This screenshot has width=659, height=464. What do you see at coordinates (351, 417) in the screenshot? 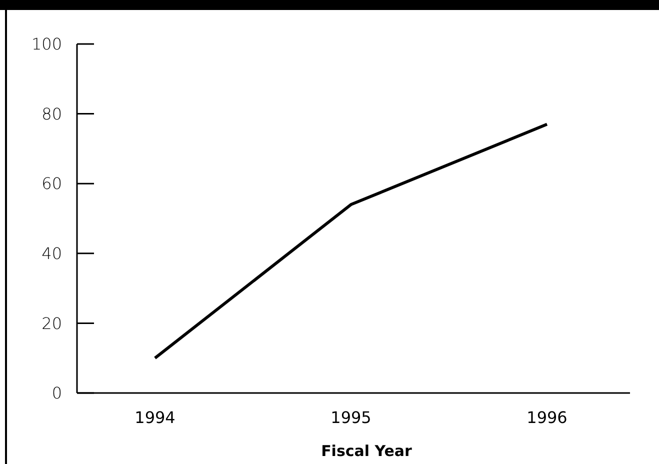
I see `x-tick-label: 1995` at bounding box center [351, 417].